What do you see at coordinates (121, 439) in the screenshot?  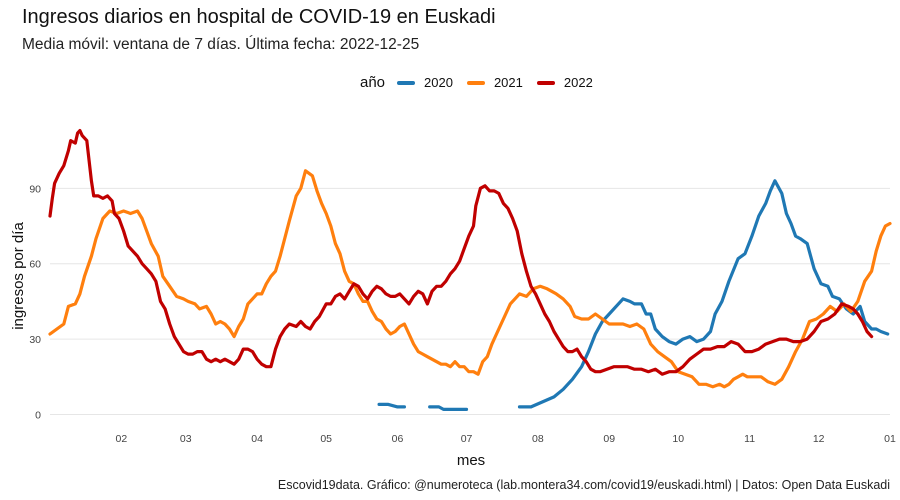 I see `x-tick-label: 02` at bounding box center [121, 439].